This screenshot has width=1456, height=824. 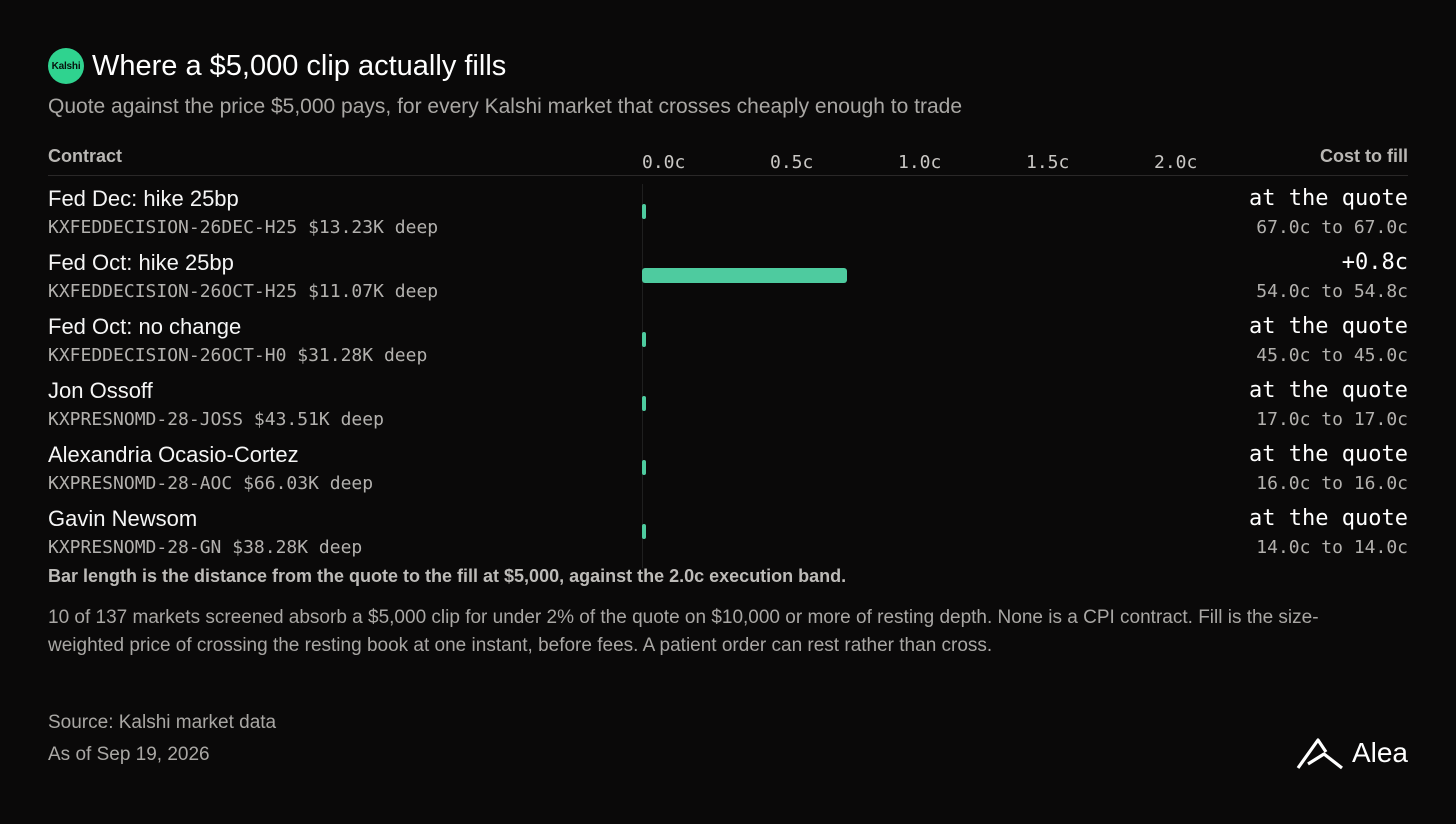 What do you see at coordinates (1332, 291) in the screenshot?
I see `quote-to-fill-range: 54.0c to 54.8c` at bounding box center [1332, 291].